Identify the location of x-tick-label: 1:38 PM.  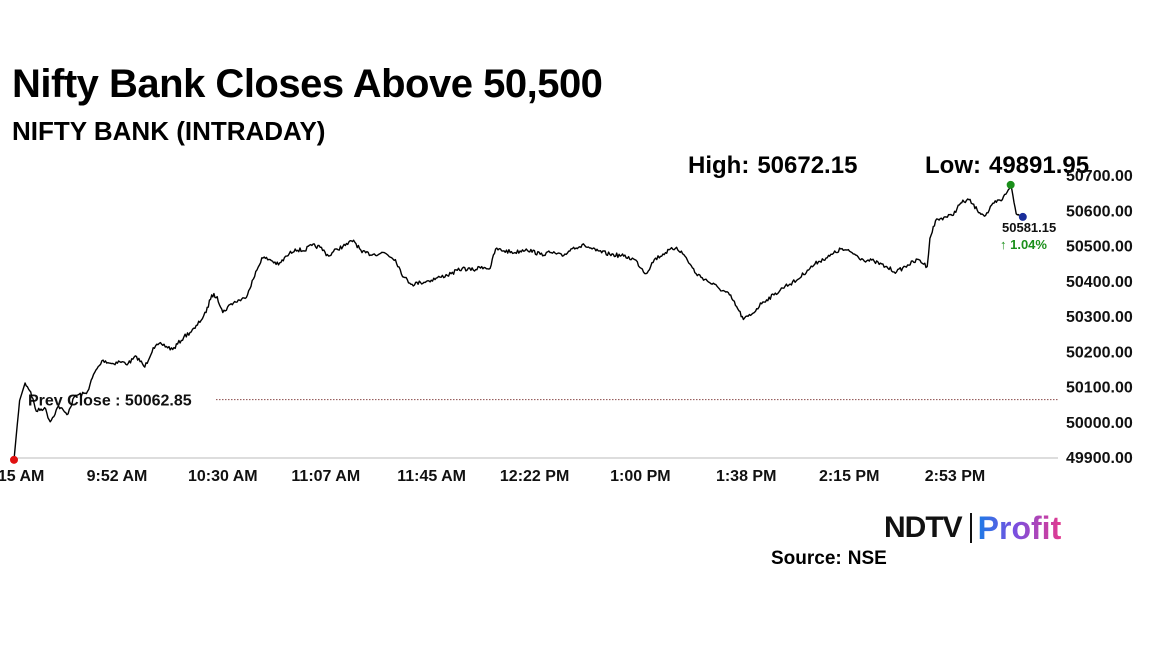
(746, 476).